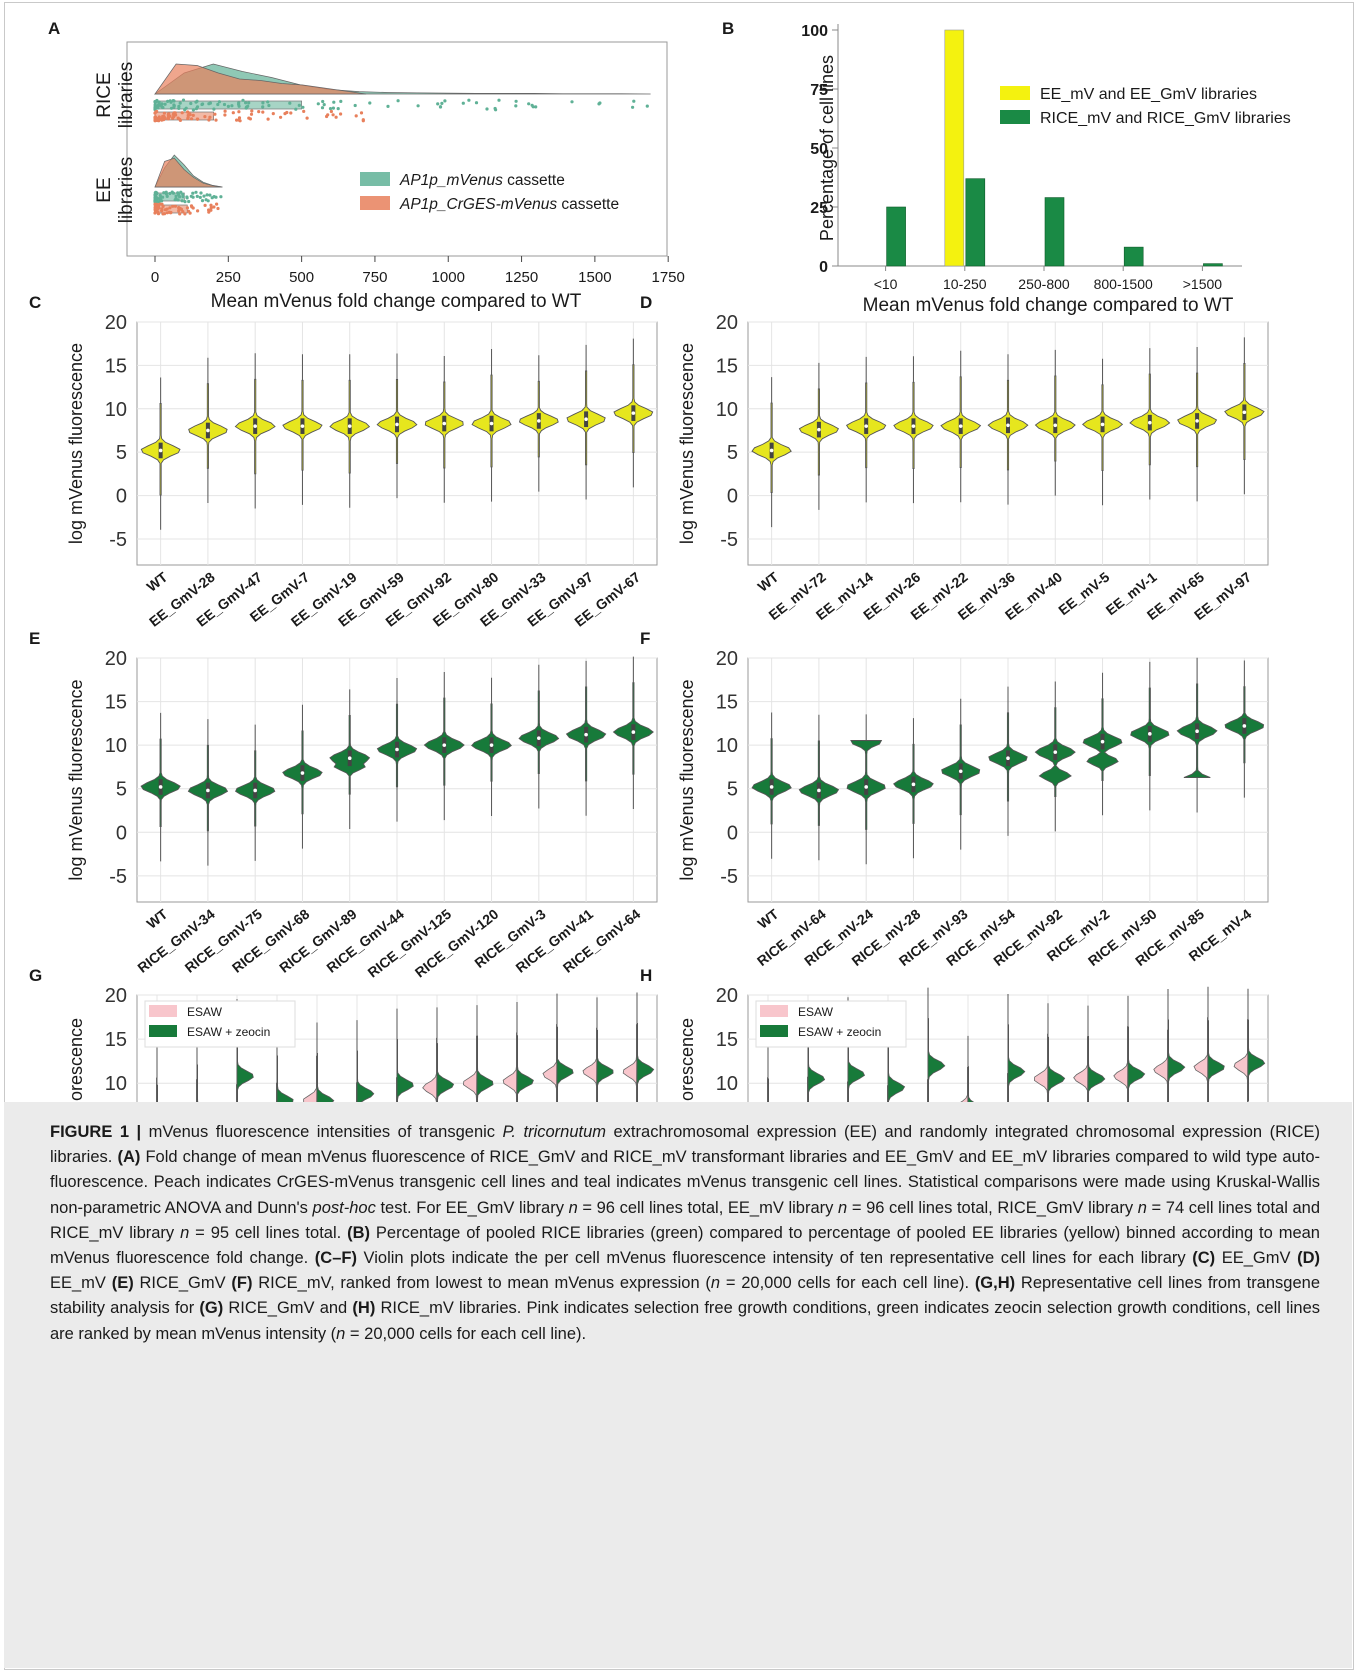 The image size is (1360, 1671). Describe the element at coordinates (732, 497) in the screenshot. I see `y-tick-label: 0` at that location.